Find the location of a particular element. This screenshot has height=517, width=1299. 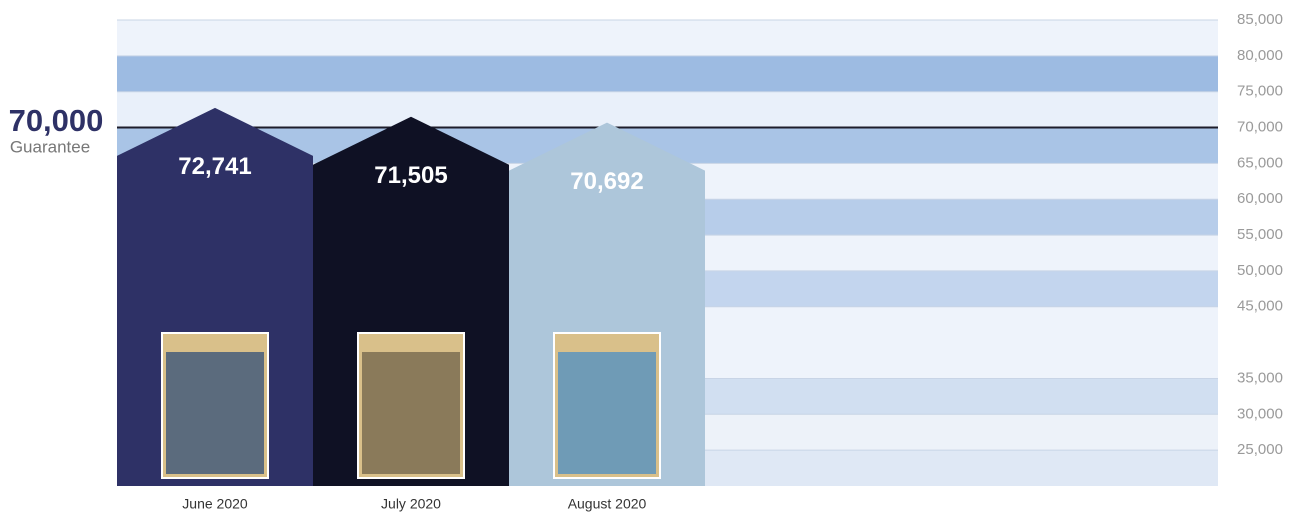

y-tick-label: 60,000 is located at coordinates (1260, 198).